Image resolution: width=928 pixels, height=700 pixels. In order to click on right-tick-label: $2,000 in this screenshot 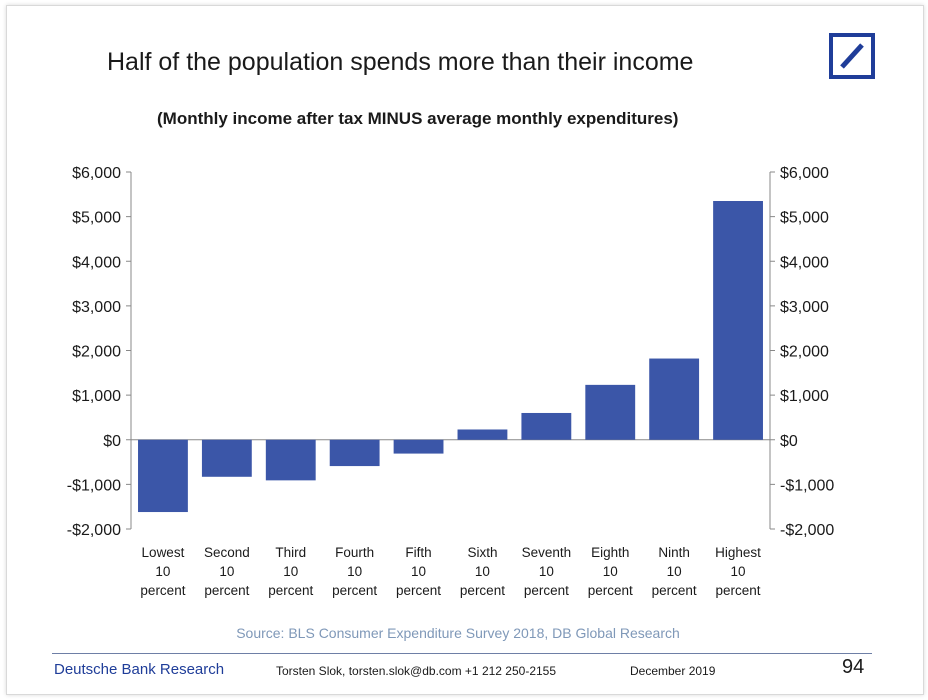, I will do `click(804, 352)`.